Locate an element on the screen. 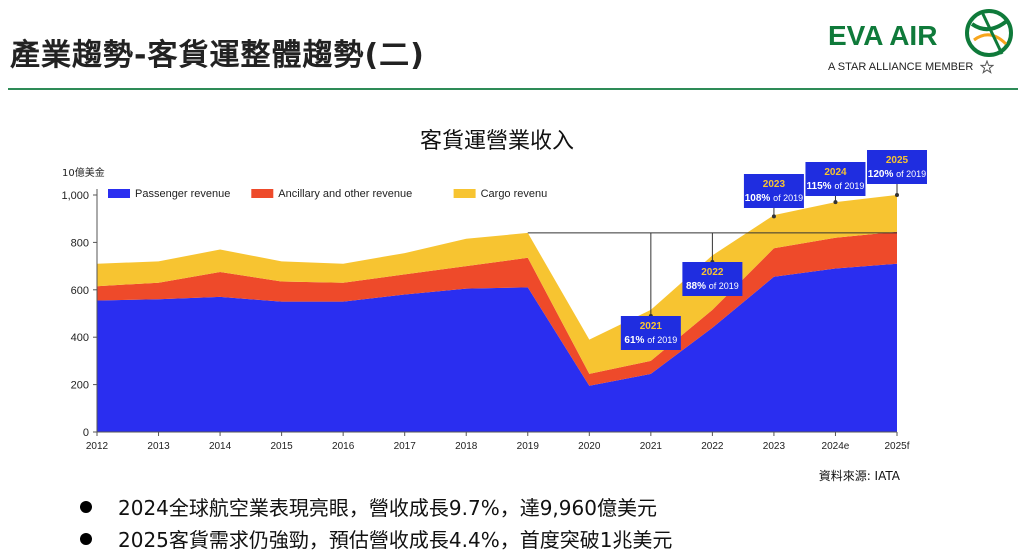  chart-title: 客貨運營業收入 is located at coordinates (497, 141).